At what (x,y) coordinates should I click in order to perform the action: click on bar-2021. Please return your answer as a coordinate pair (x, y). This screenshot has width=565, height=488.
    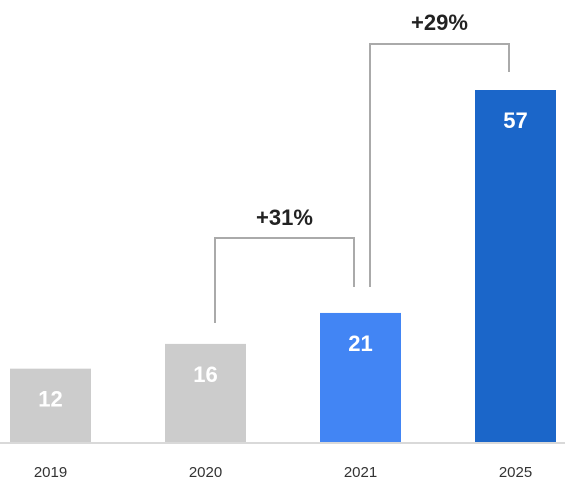
    Looking at the image, I should click on (360, 377).